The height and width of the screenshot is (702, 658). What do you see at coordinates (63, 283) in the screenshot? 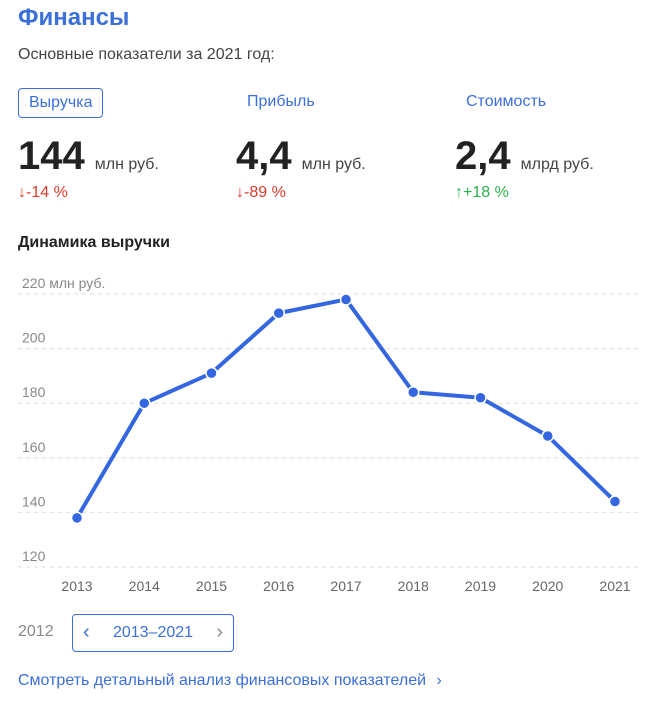
I see `y-tick-label: 220 млн руб.` at bounding box center [63, 283].